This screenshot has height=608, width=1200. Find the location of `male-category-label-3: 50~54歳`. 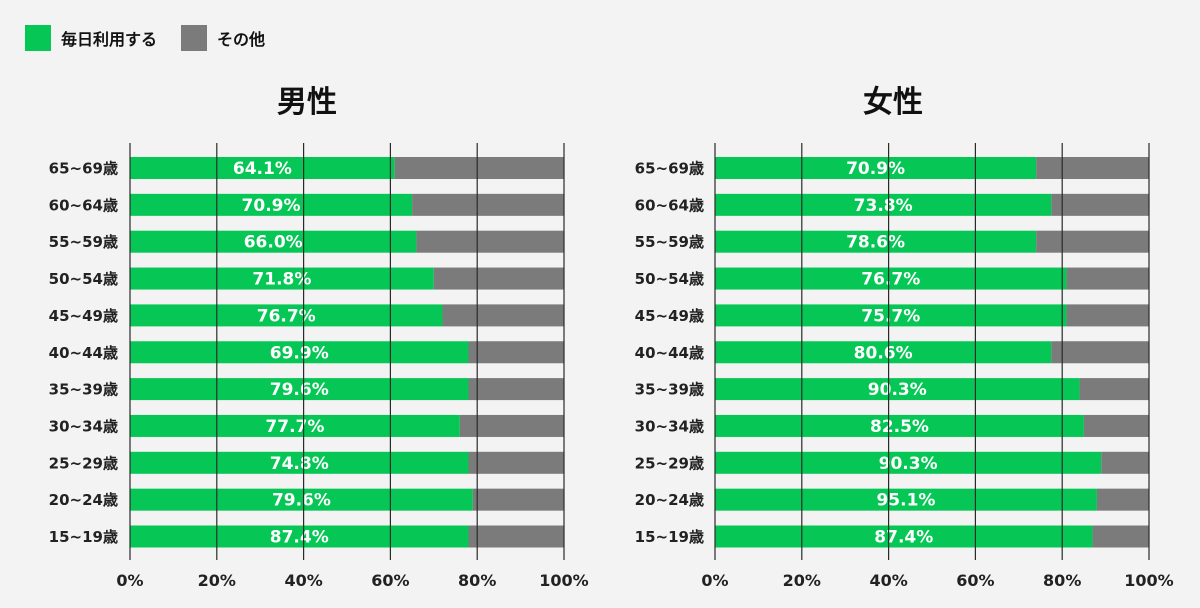

male-category-label-3: 50~54歳 is located at coordinates (83, 279).